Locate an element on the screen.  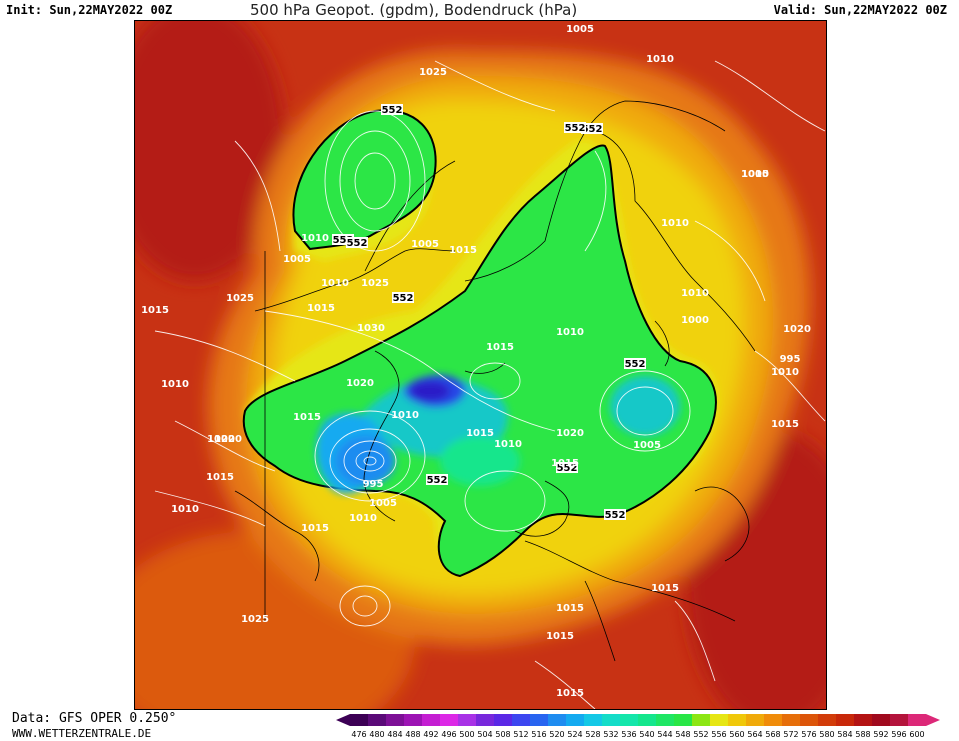
colorbar-tick-label: 532 is located at coordinates (610, 734).